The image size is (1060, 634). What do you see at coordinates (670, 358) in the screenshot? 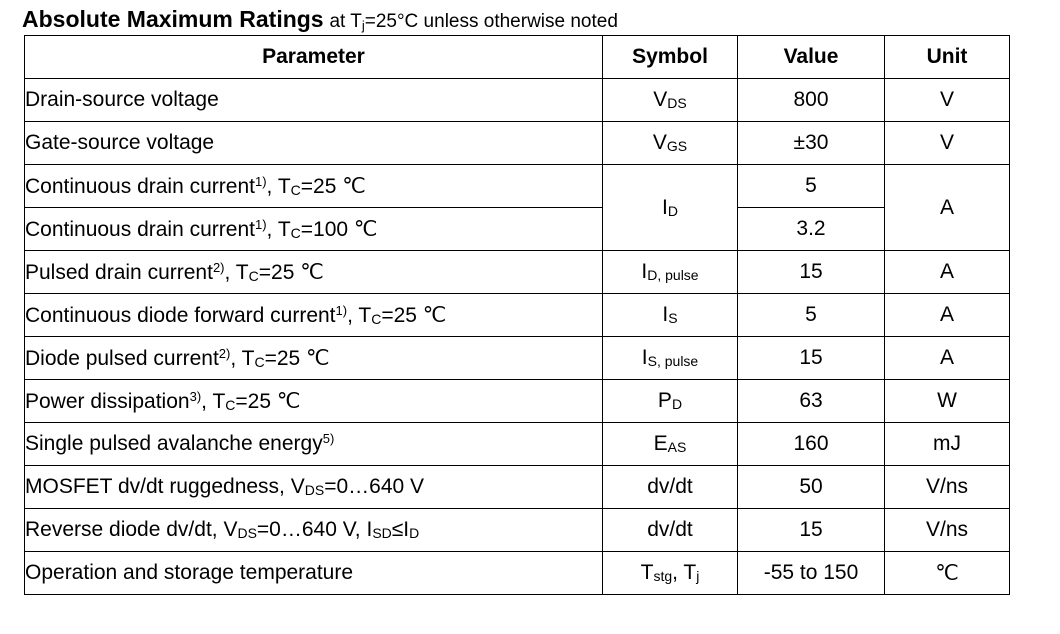
I see `symbol-cell: IS, pulse` at bounding box center [670, 358].